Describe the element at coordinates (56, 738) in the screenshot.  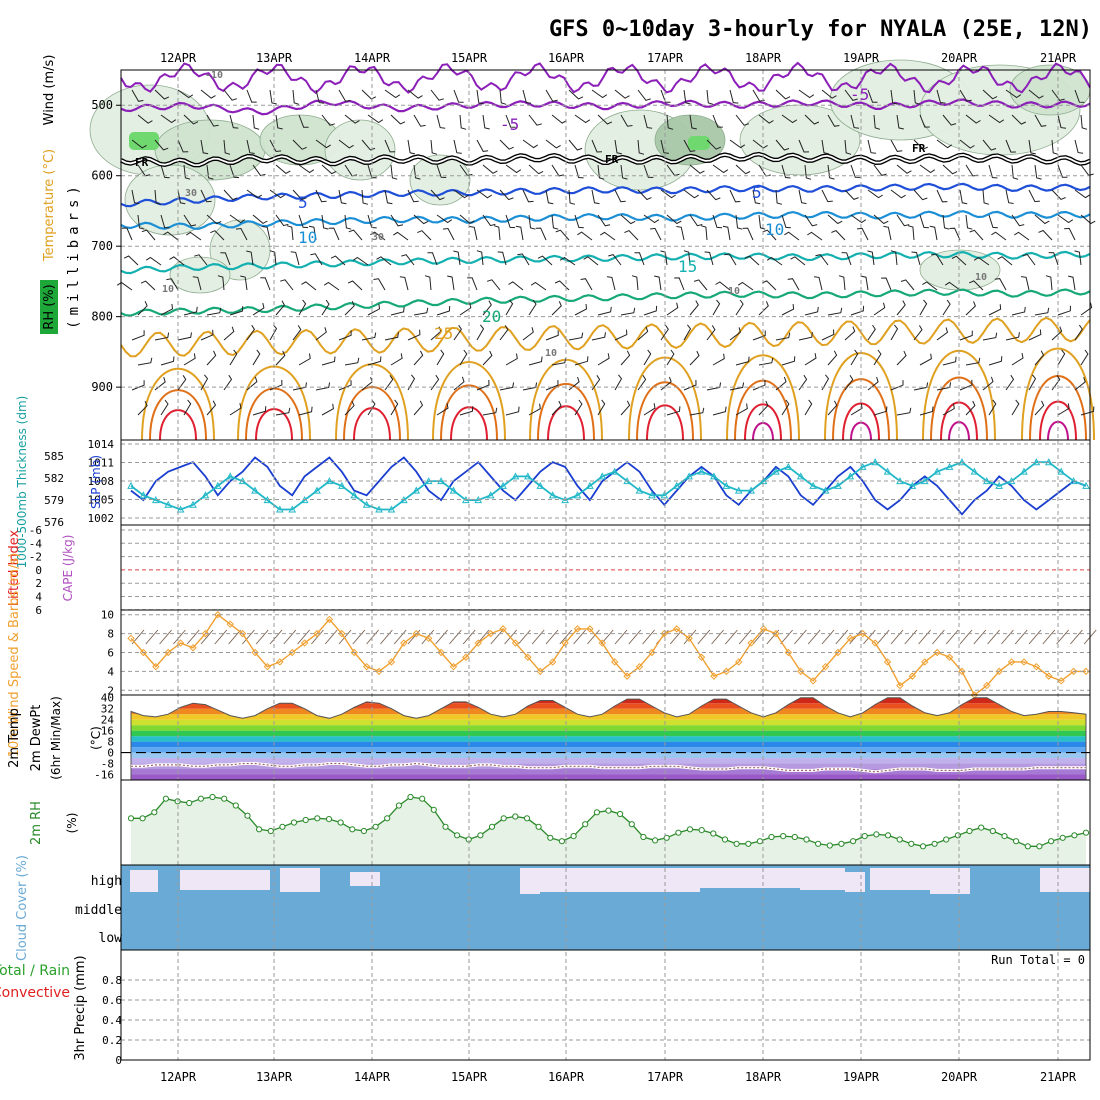
I see `minmax-axis-label: (6hr Min/Max)` at that location.